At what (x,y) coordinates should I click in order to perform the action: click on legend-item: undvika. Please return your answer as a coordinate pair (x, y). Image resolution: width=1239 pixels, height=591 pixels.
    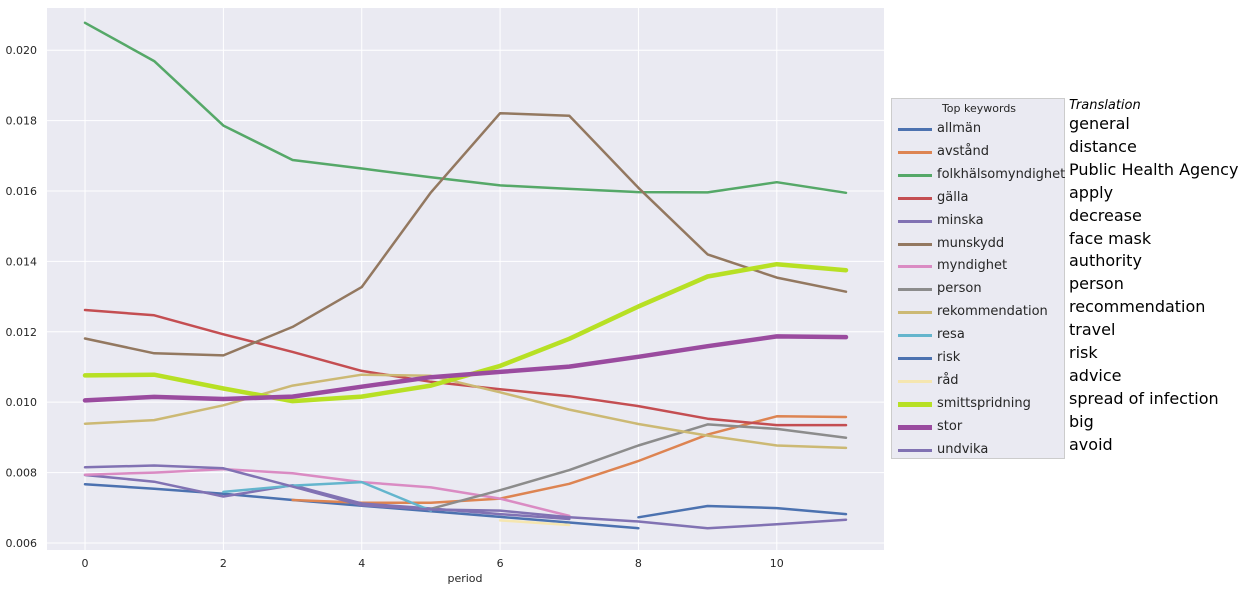
    Looking at the image, I should click on (979, 450).